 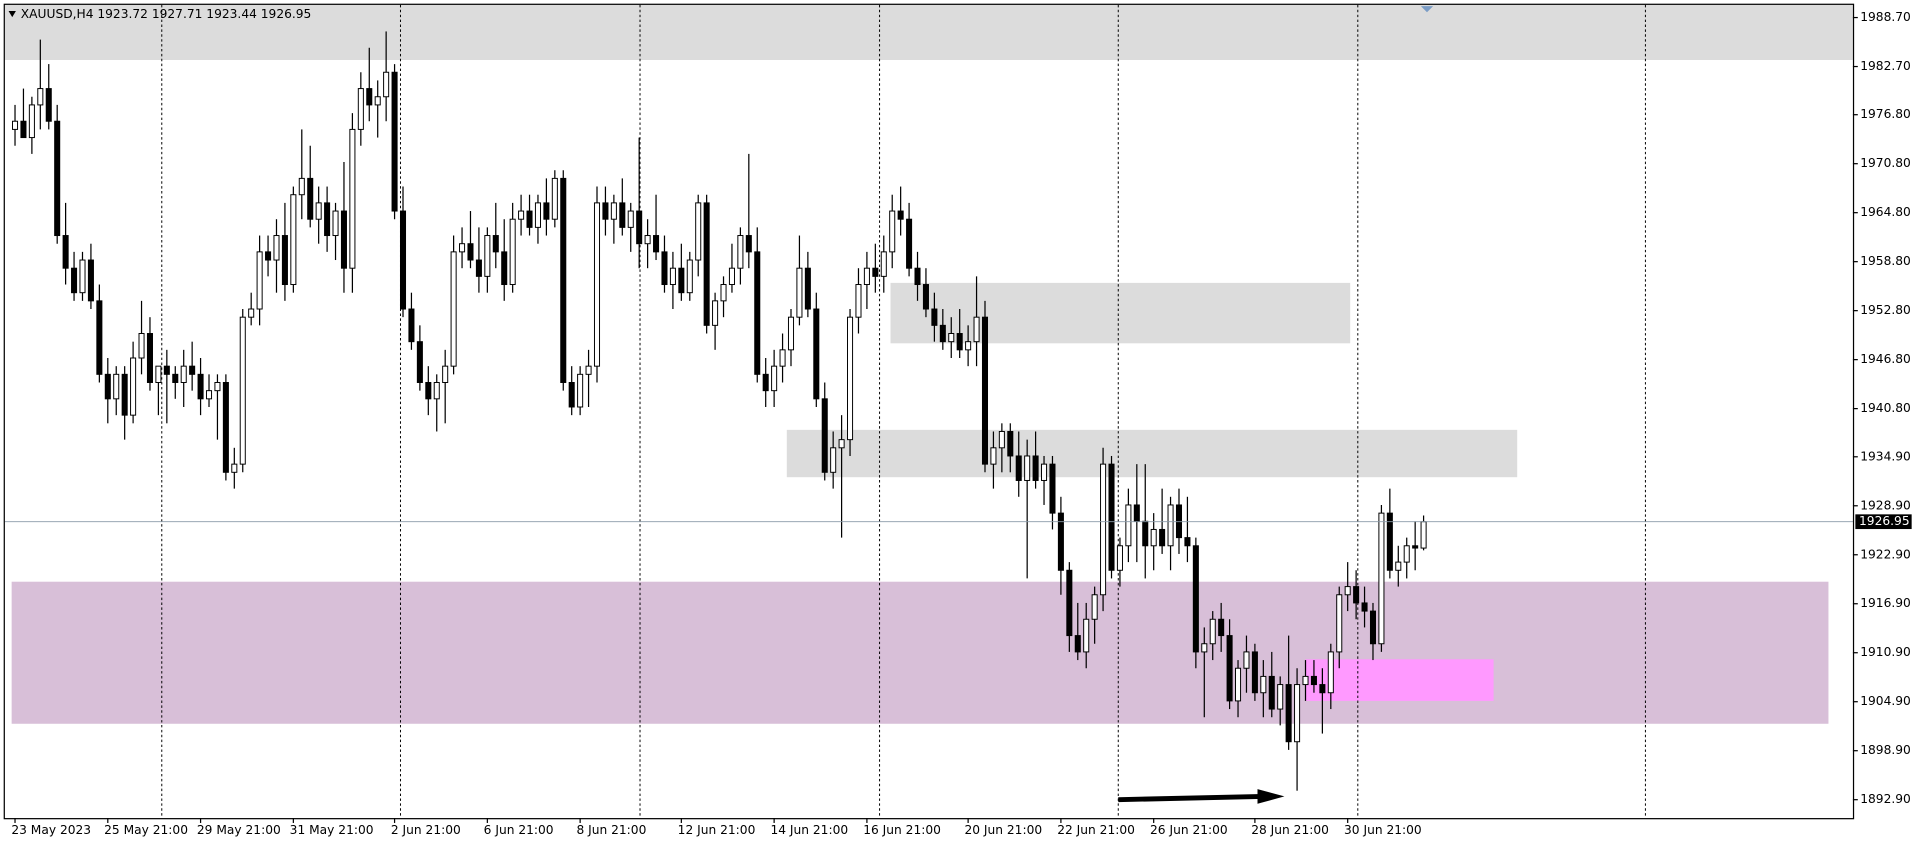 What do you see at coordinates (332, 830) in the screenshot?
I see `x-tick-label: 31 May 21:00` at bounding box center [332, 830].